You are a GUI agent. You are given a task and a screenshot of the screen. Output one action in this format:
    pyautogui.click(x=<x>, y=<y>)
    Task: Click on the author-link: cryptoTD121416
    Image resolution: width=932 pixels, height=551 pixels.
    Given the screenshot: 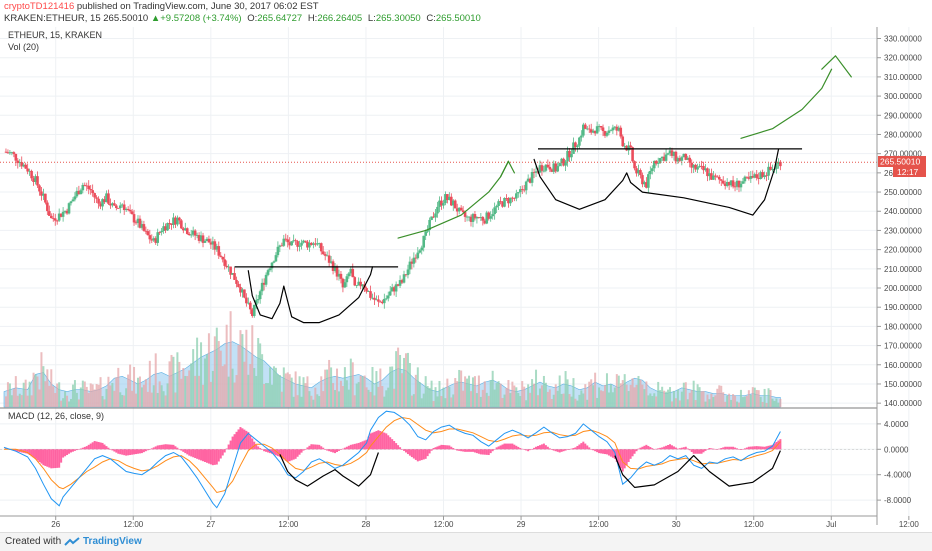 What is the action you would take?
    pyautogui.click(x=39, y=6)
    